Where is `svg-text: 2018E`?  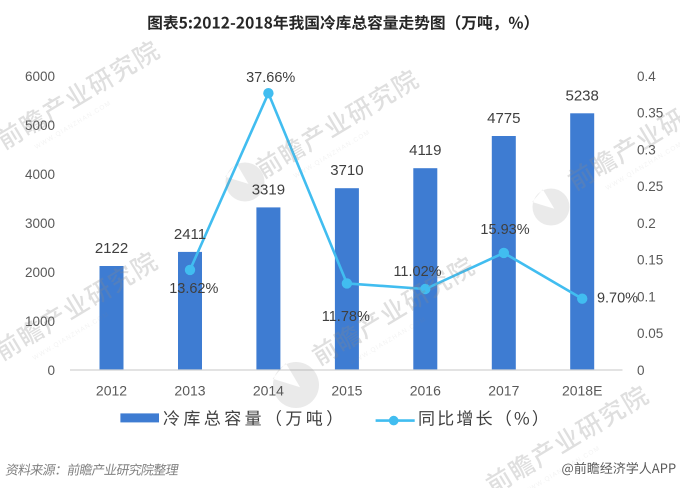 svg-text: 2018E is located at coordinates (582, 391).